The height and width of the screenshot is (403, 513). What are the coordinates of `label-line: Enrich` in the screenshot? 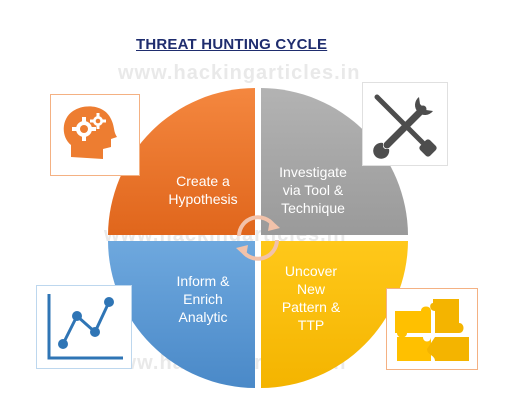 It's located at (203, 299).